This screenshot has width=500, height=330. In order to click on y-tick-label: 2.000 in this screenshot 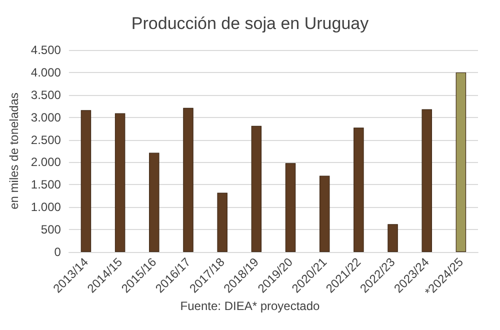, I will do `click(46, 162)`.